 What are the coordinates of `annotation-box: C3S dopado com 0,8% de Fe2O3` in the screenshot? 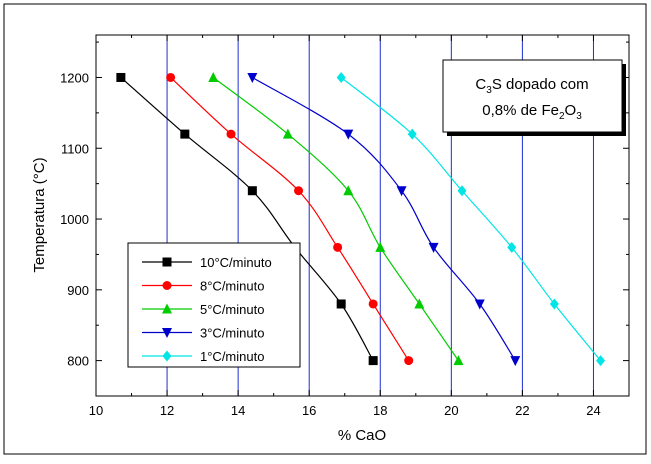 It's located at (534, 97).